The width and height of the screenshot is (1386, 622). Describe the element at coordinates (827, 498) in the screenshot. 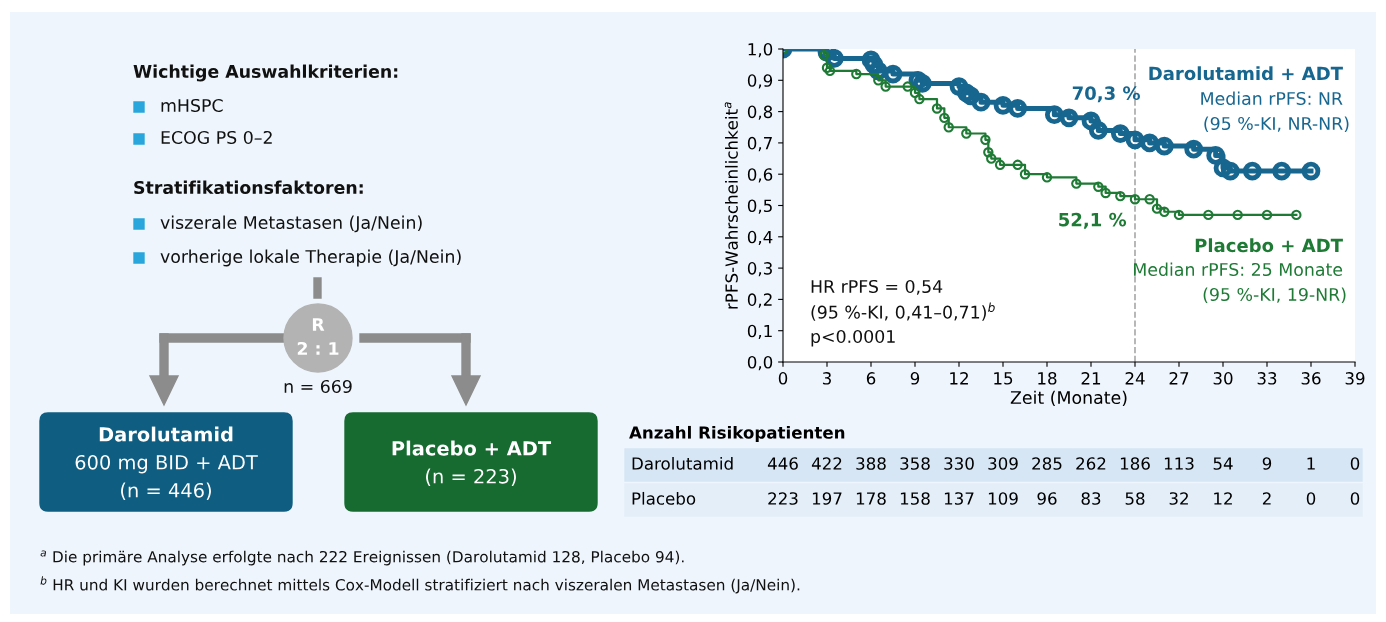

I see `text: 197` at that location.